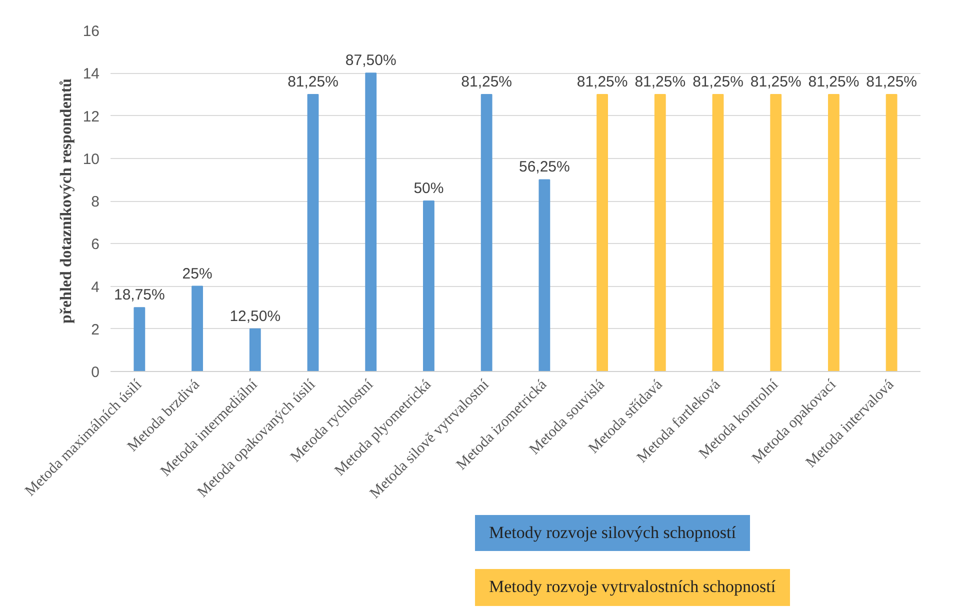 The image size is (964, 612). I want to click on y-tick-label: 8, so click(95, 202).